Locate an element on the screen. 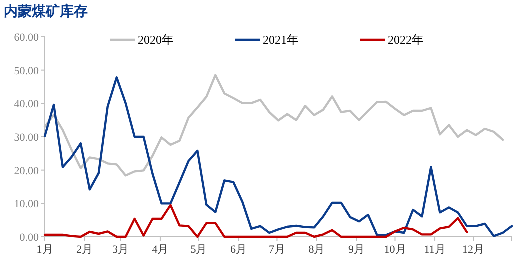 The image size is (530, 265). x-tick-label: 1月 is located at coordinates (45, 250).